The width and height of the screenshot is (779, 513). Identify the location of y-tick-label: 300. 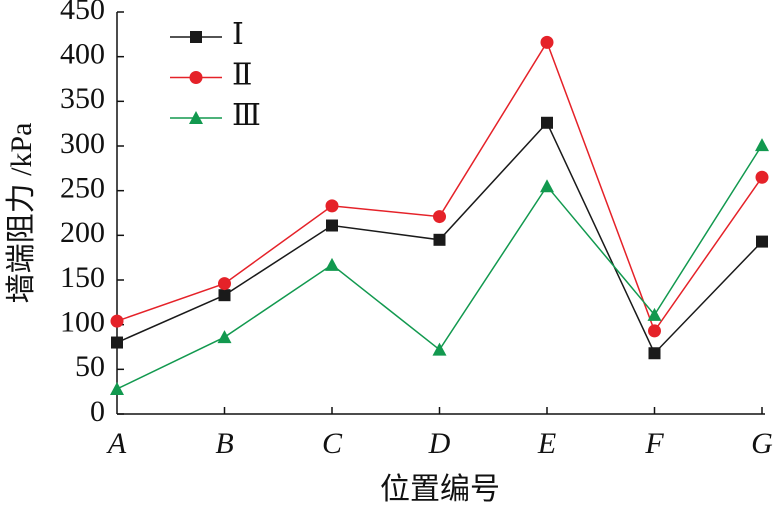
(82, 143).